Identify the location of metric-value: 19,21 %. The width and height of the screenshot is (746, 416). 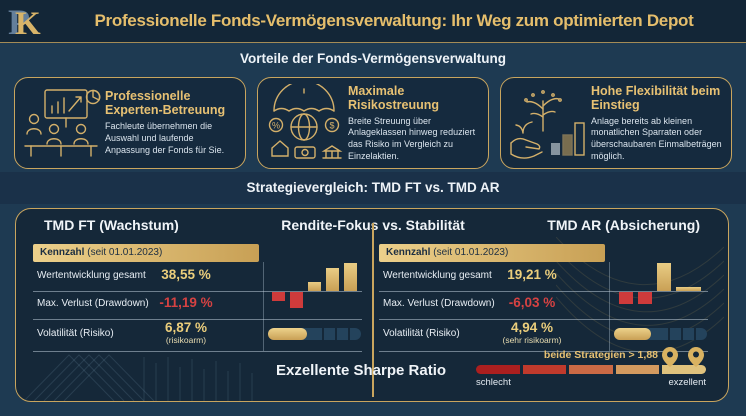
(532, 274).